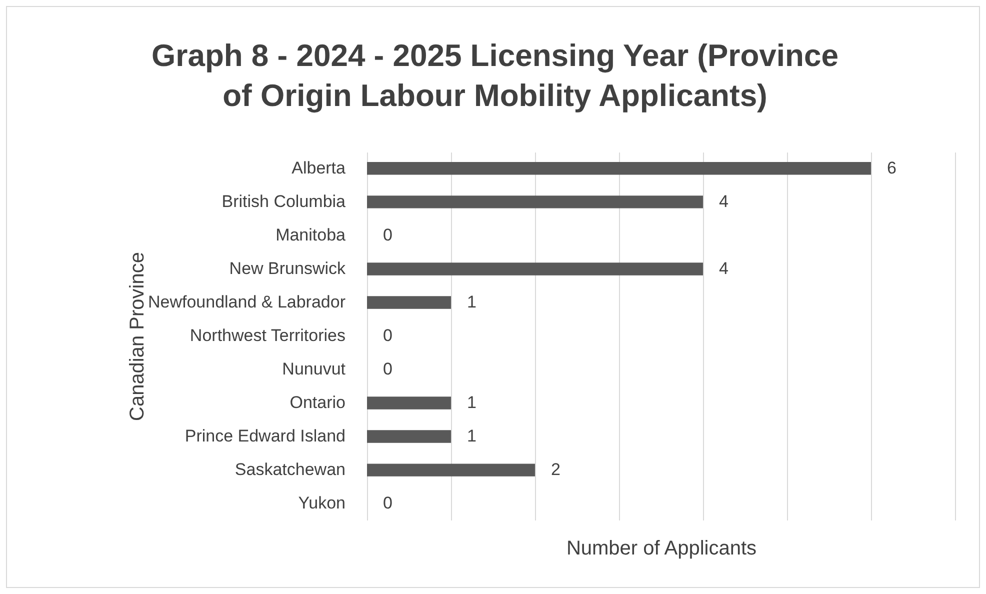 The height and width of the screenshot is (594, 986). I want to click on y-tick-label: British Columbia, so click(284, 201).